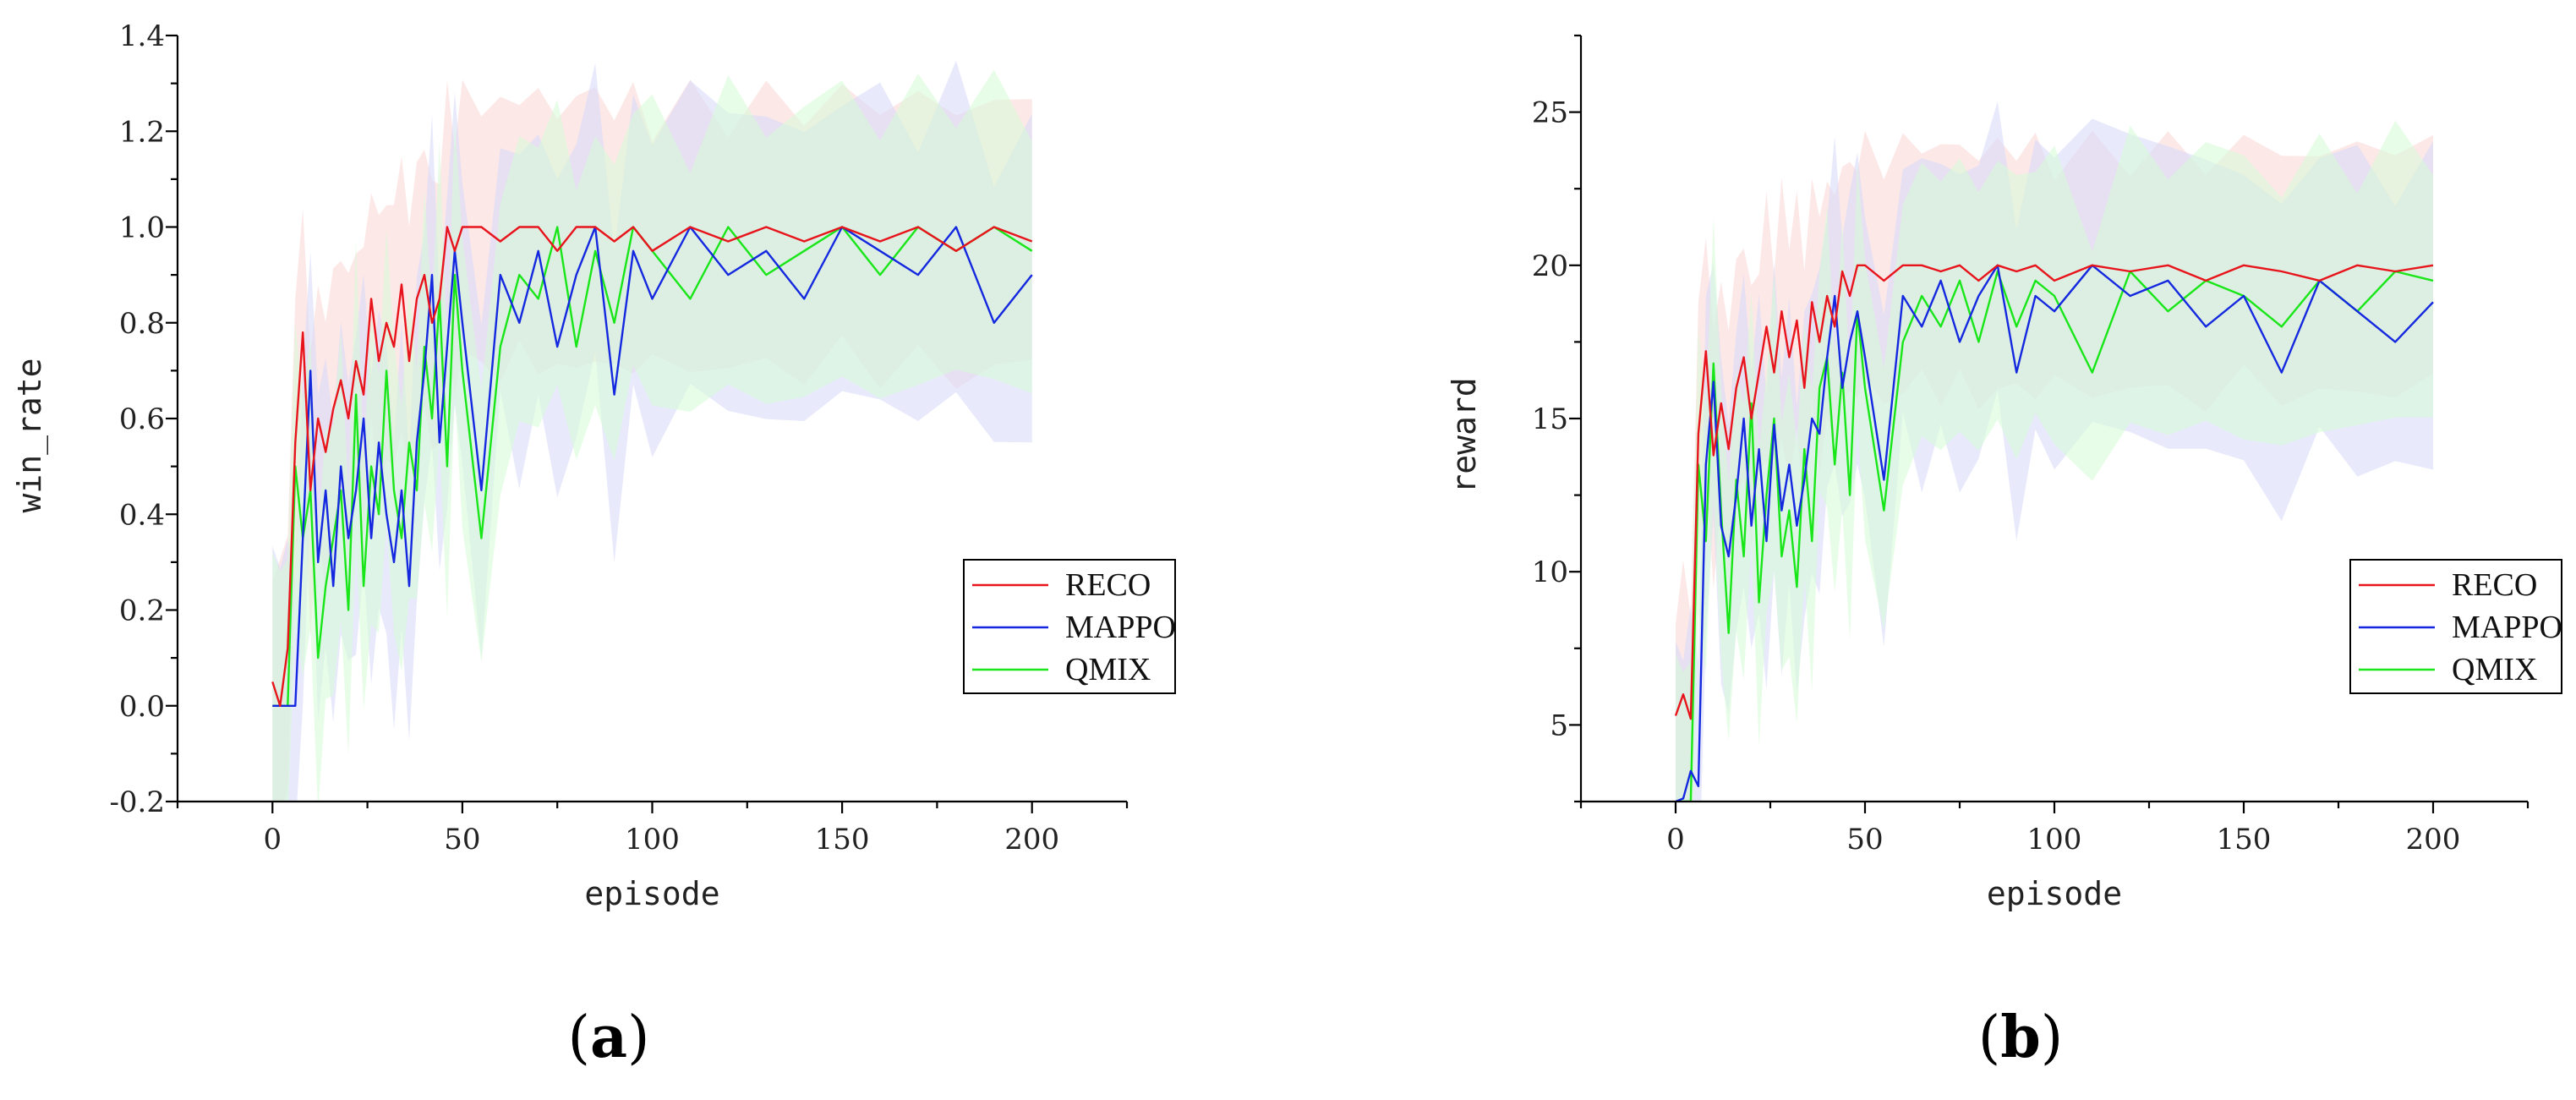 This screenshot has height=1100, width=2576. Describe the element at coordinates (2021, 1037) in the screenshot. I see `panel-label: (b)` at that location.